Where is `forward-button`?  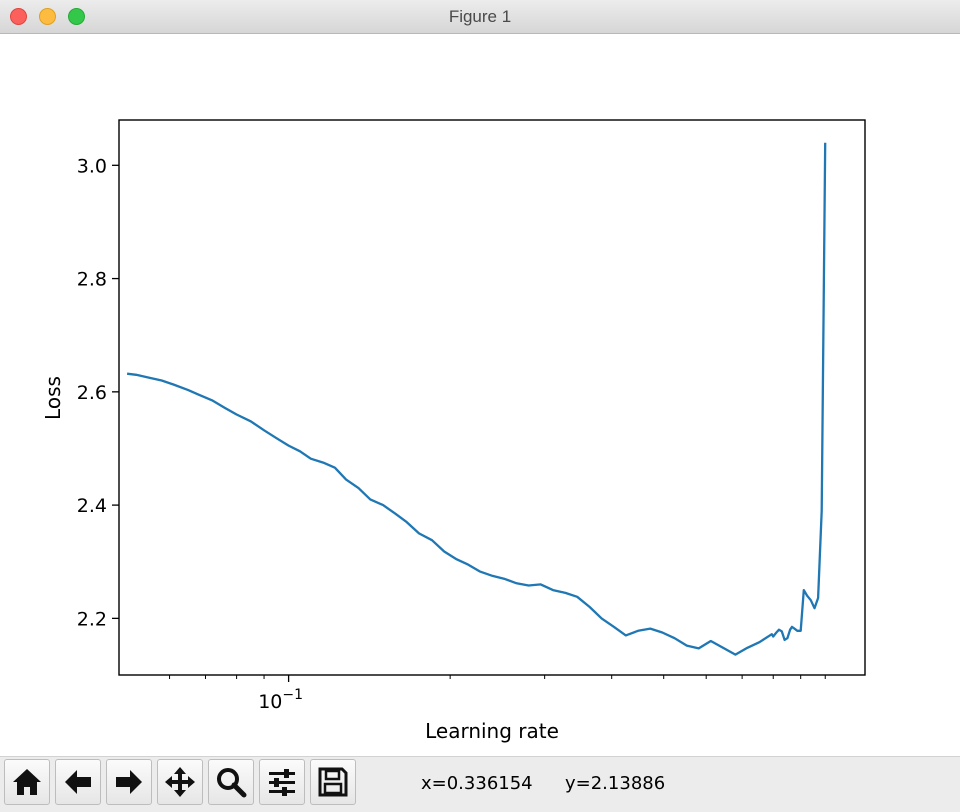 forward-button is located at coordinates (129, 782).